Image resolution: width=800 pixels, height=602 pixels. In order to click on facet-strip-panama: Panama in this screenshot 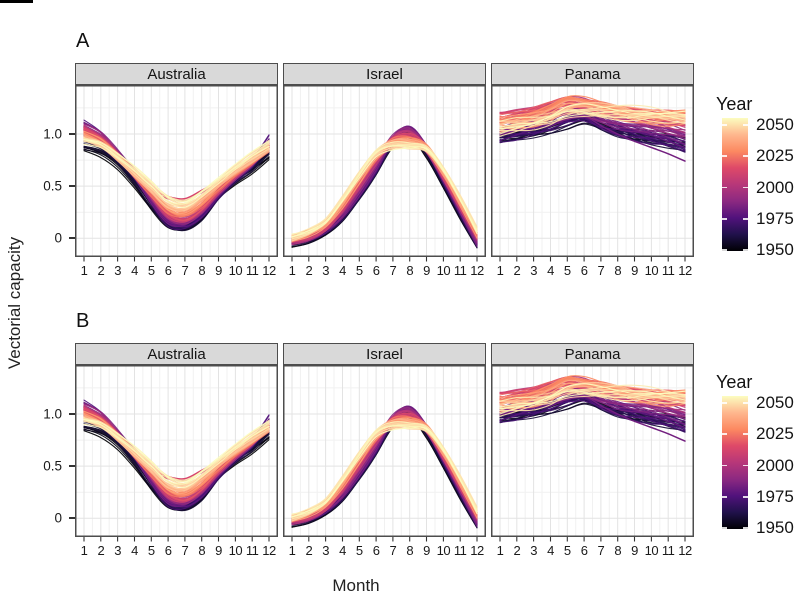, I will do `click(592, 354)`.